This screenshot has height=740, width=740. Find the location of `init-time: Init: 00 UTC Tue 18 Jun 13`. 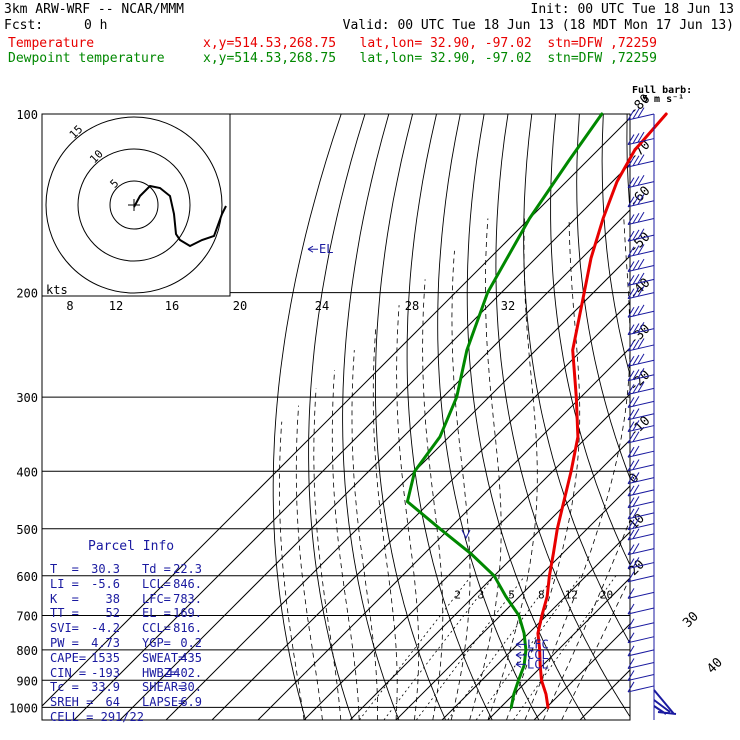

init-time: Init: 00 UTC Tue 18 Jun 13 is located at coordinates (632, 9).